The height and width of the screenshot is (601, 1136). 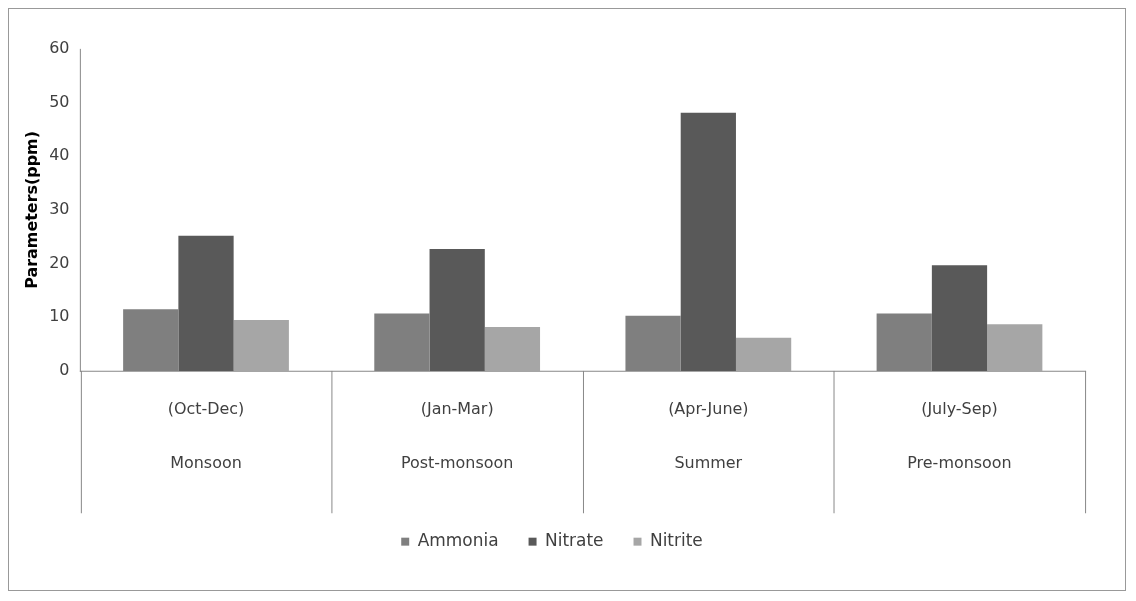 What do you see at coordinates (959, 436) in the screenshot?
I see `category-label: (July-Sep) Pre-monsoon` at bounding box center [959, 436].